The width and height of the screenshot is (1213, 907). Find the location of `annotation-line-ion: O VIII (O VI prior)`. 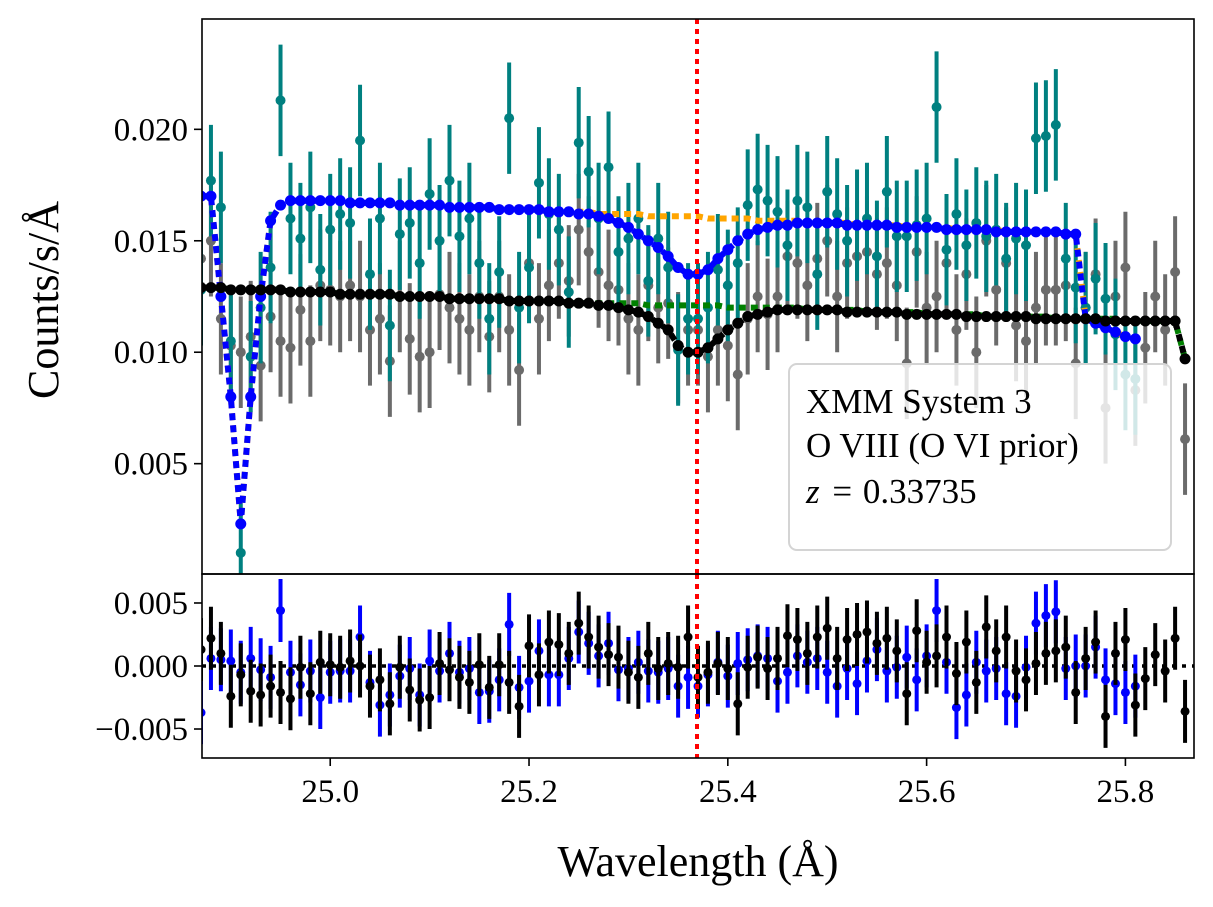

annotation-line-ion: O VIII (O VI prior) is located at coordinates (942, 445).